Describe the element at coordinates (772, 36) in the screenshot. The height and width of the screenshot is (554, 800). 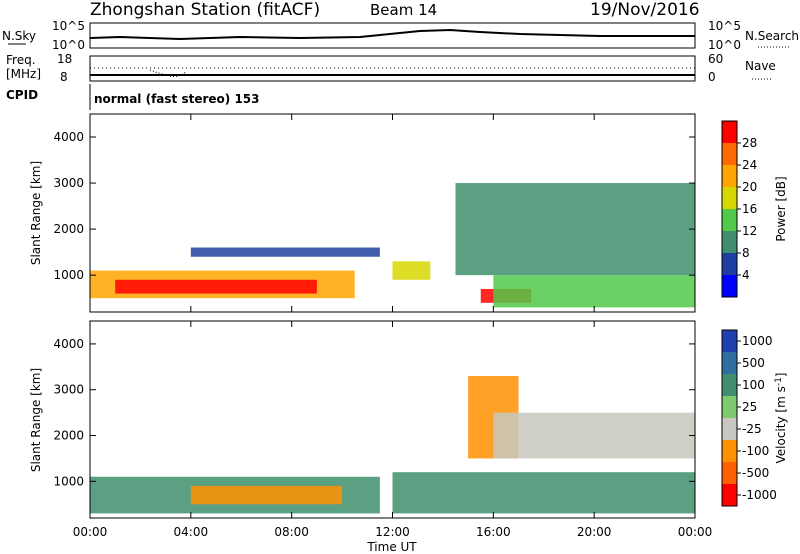
I see `nsky-right-label: N.Search` at that location.